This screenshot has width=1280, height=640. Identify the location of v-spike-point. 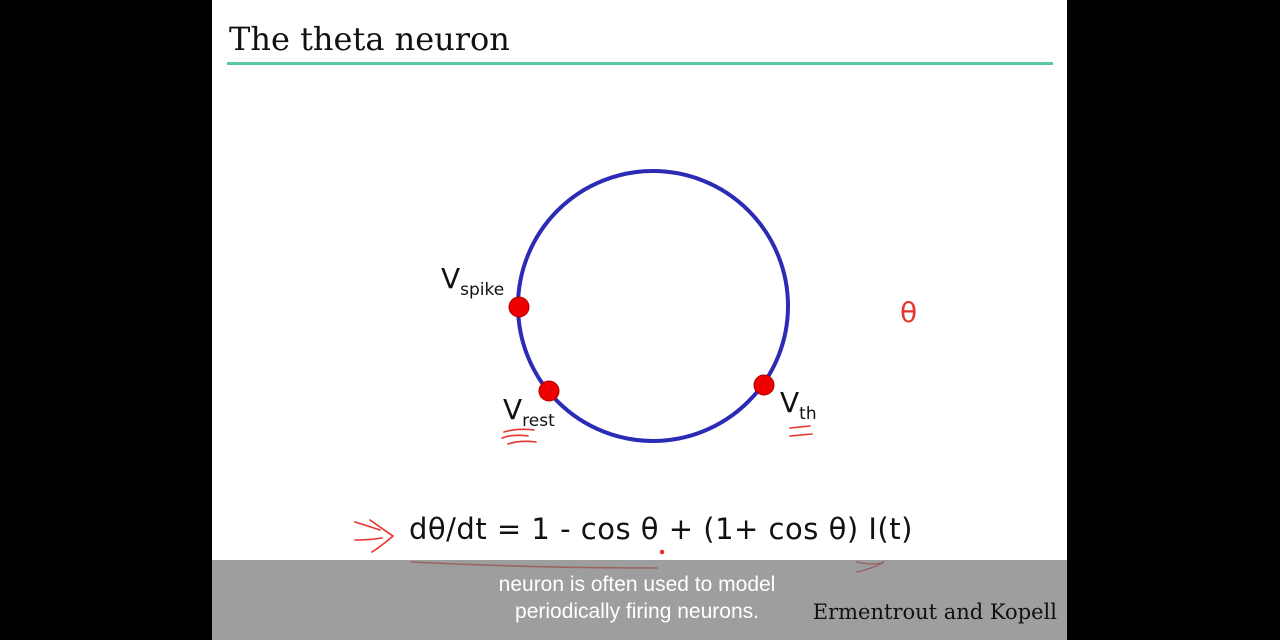
(519, 307).